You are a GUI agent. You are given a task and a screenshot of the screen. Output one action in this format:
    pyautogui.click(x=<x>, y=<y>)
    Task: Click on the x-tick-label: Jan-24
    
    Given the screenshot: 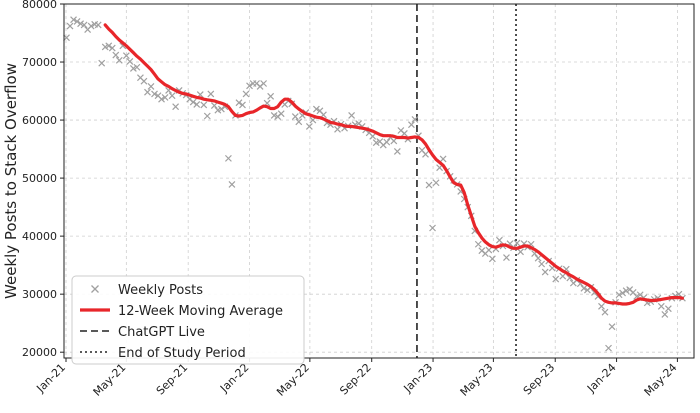 What is the action you would take?
    pyautogui.click(x=601, y=378)
    